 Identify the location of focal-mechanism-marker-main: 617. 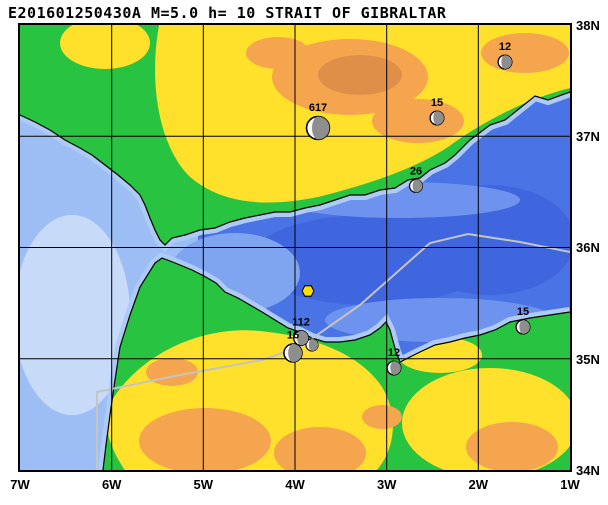
(318, 121).